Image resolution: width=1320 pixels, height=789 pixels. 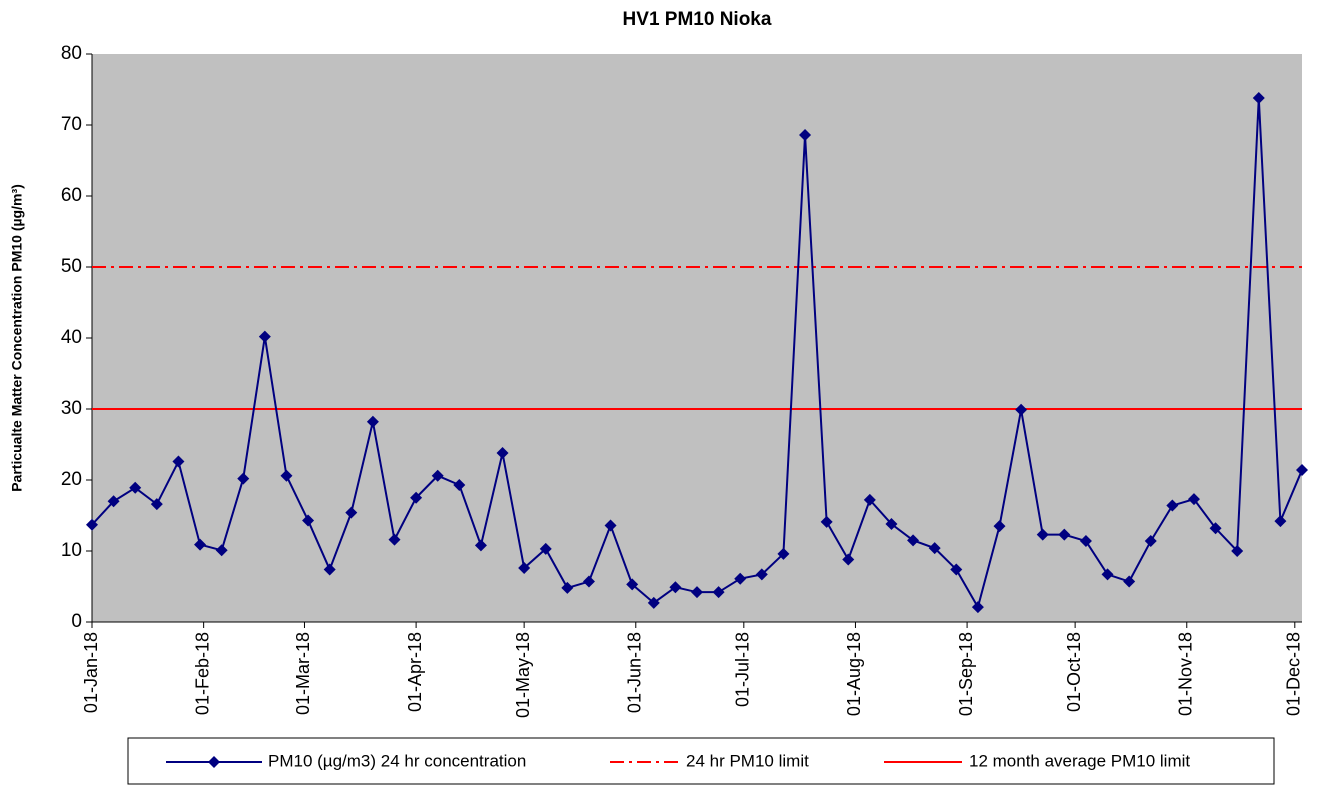 I want to click on x-tick-label: 01-Mar-18, so click(x=303, y=673).